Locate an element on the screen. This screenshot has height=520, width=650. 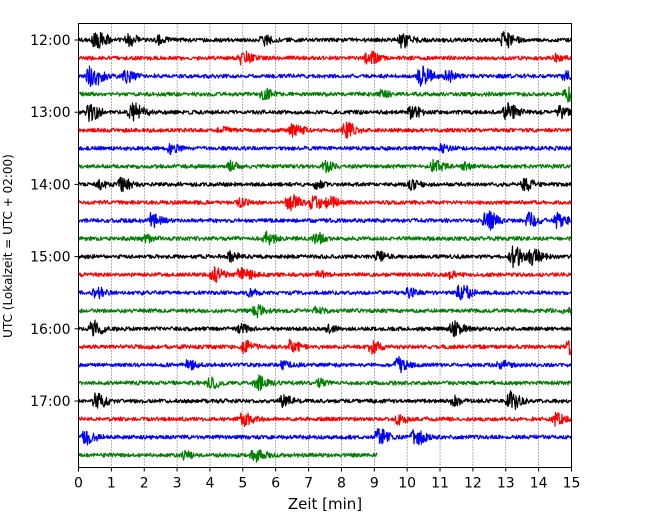
x-tick-label: 2 is located at coordinates (144, 484).